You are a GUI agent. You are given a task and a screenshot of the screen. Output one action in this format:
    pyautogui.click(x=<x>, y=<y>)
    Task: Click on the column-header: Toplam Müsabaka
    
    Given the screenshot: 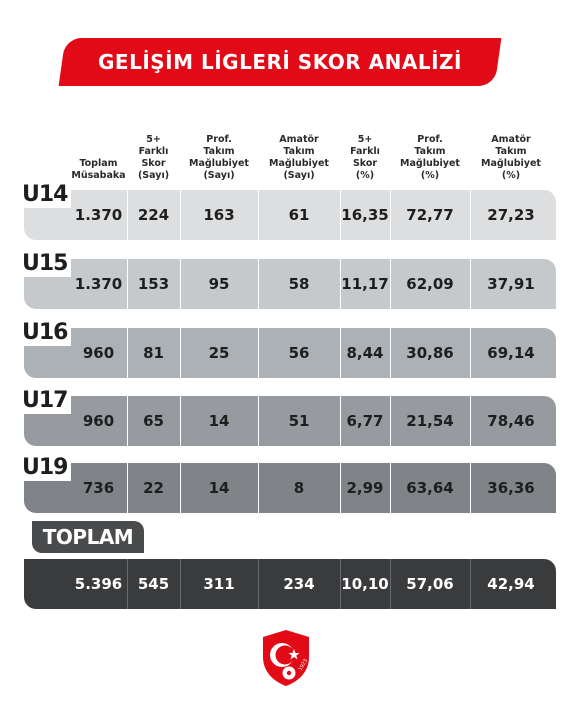 What is the action you would take?
    pyautogui.click(x=98, y=154)
    